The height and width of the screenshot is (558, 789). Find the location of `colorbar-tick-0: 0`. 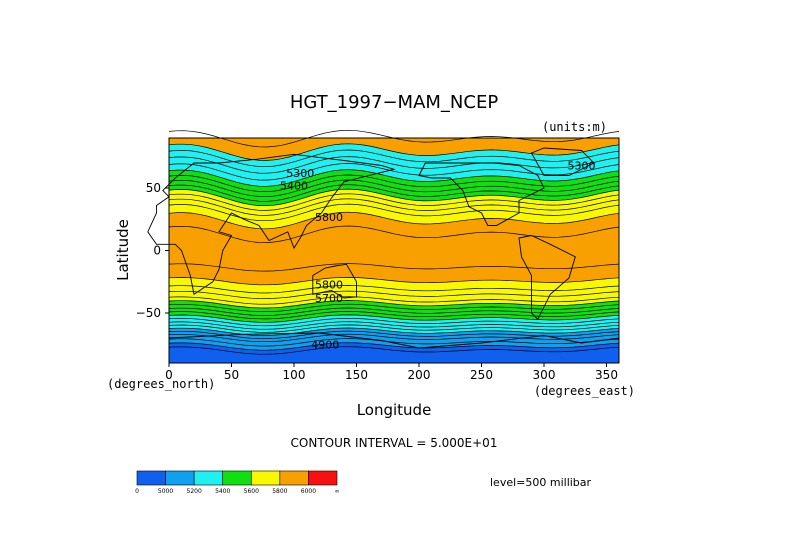

colorbar-tick-0: 0 is located at coordinates (137, 491).